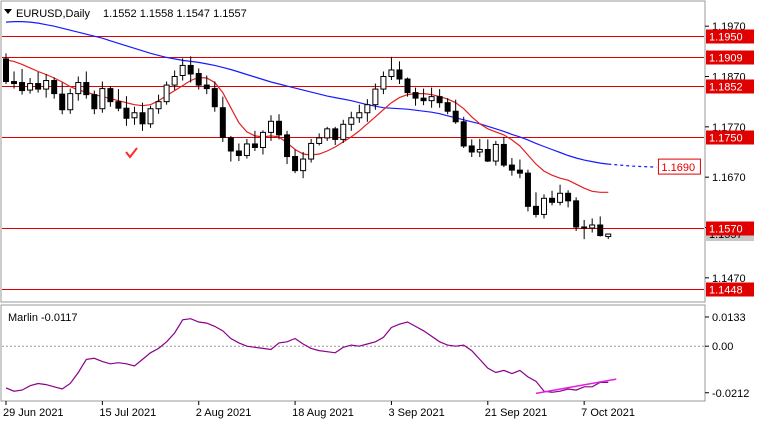 The width and height of the screenshot is (761, 430). I want to click on level-label: 1.1570, so click(726, 230).